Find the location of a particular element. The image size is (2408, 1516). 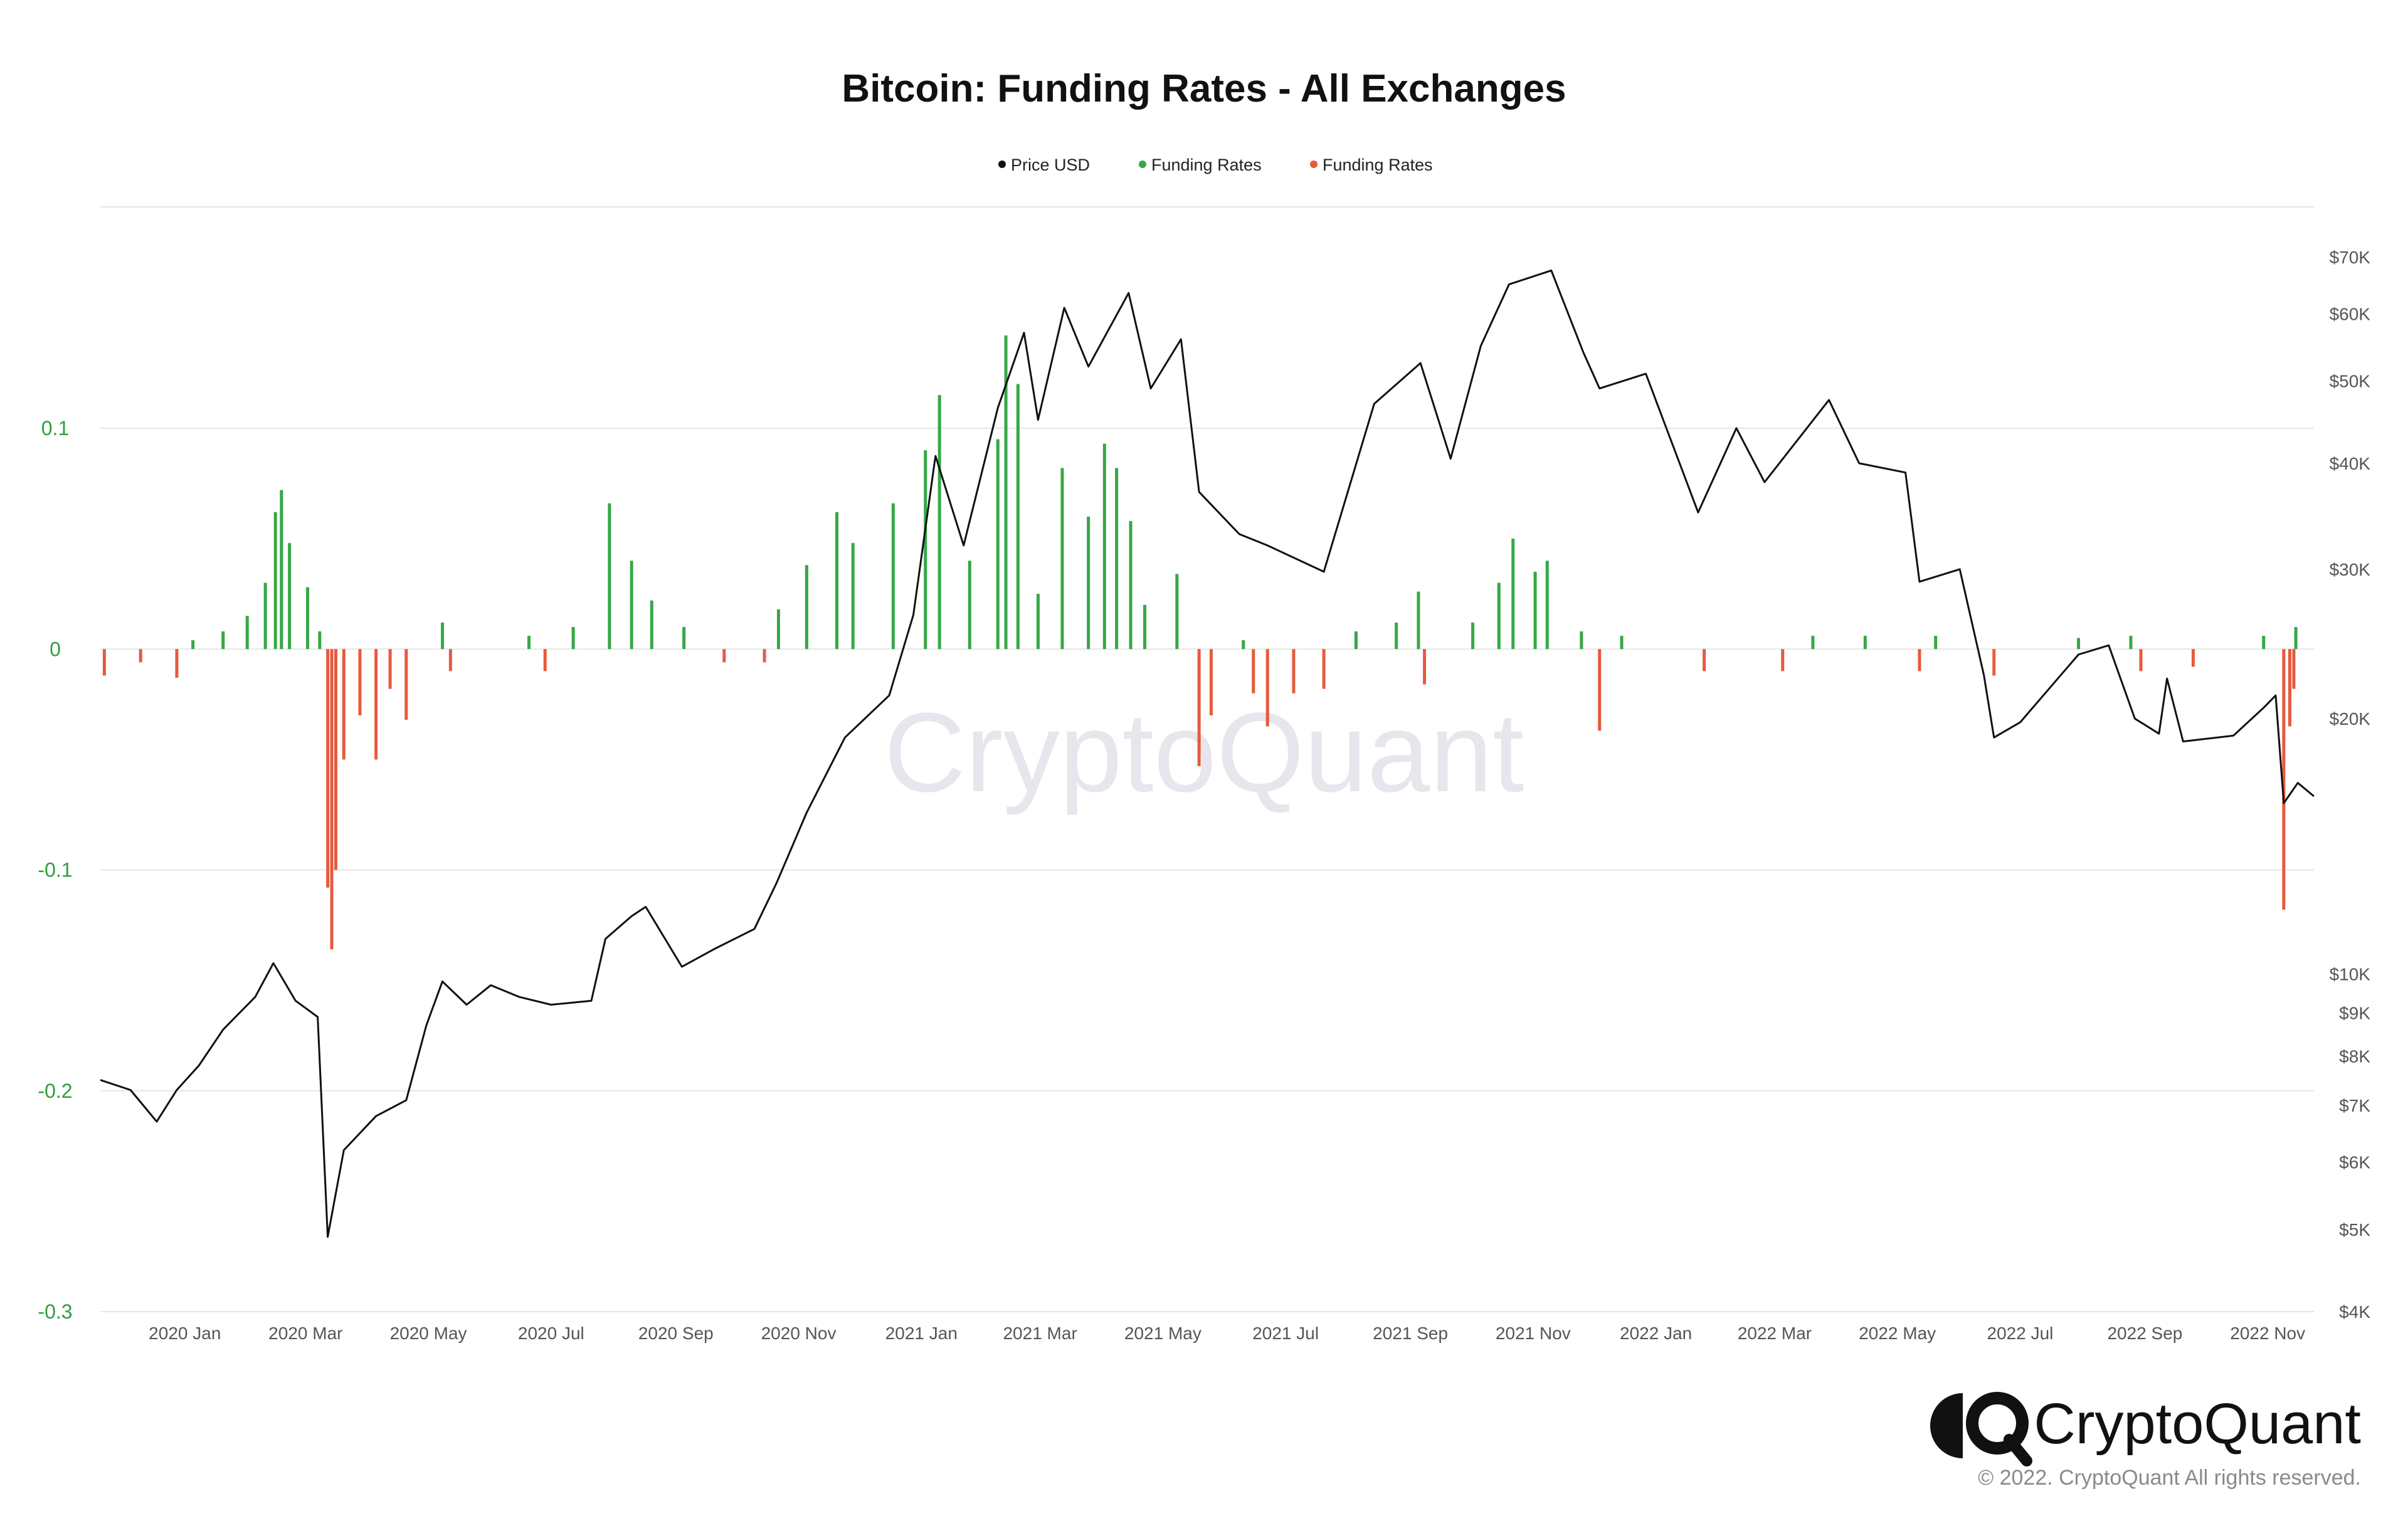

legend-item-funding-positive: Funding Rates is located at coordinates (1200, 164).